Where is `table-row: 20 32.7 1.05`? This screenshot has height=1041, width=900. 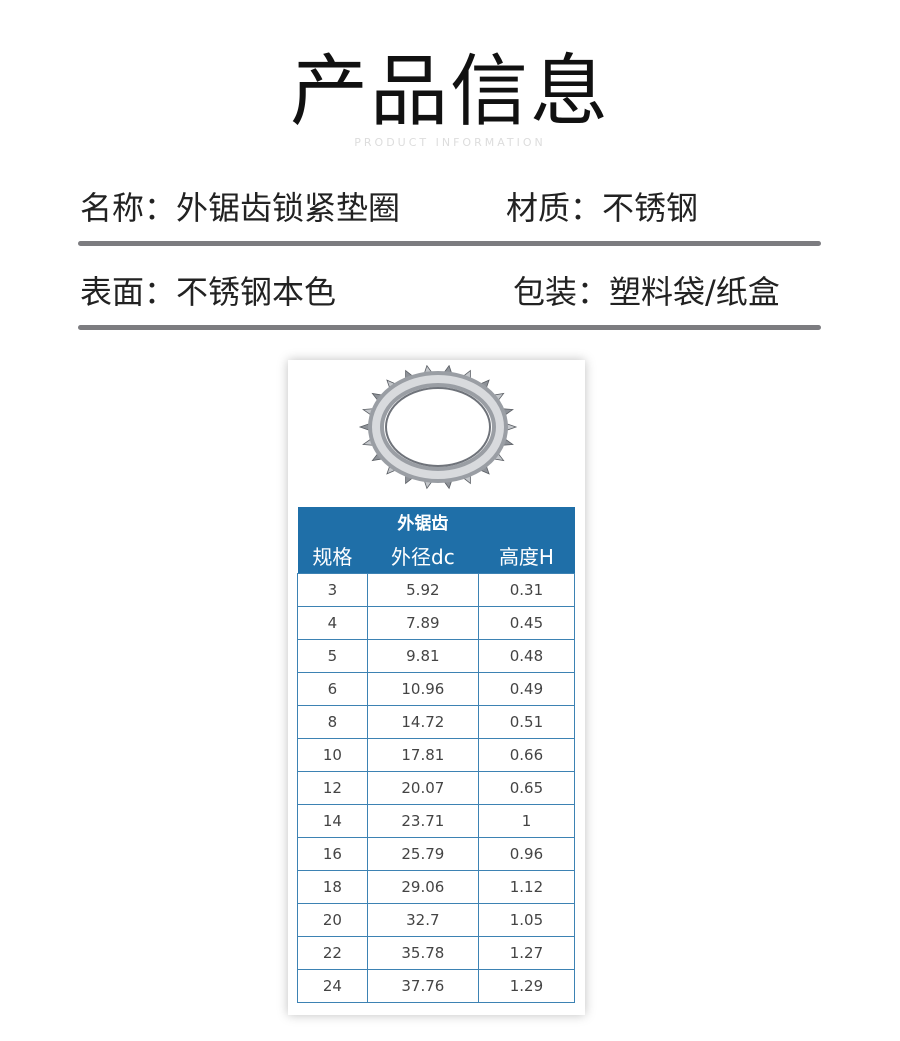 table-row: 20 32.7 1.05 is located at coordinates (436, 920).